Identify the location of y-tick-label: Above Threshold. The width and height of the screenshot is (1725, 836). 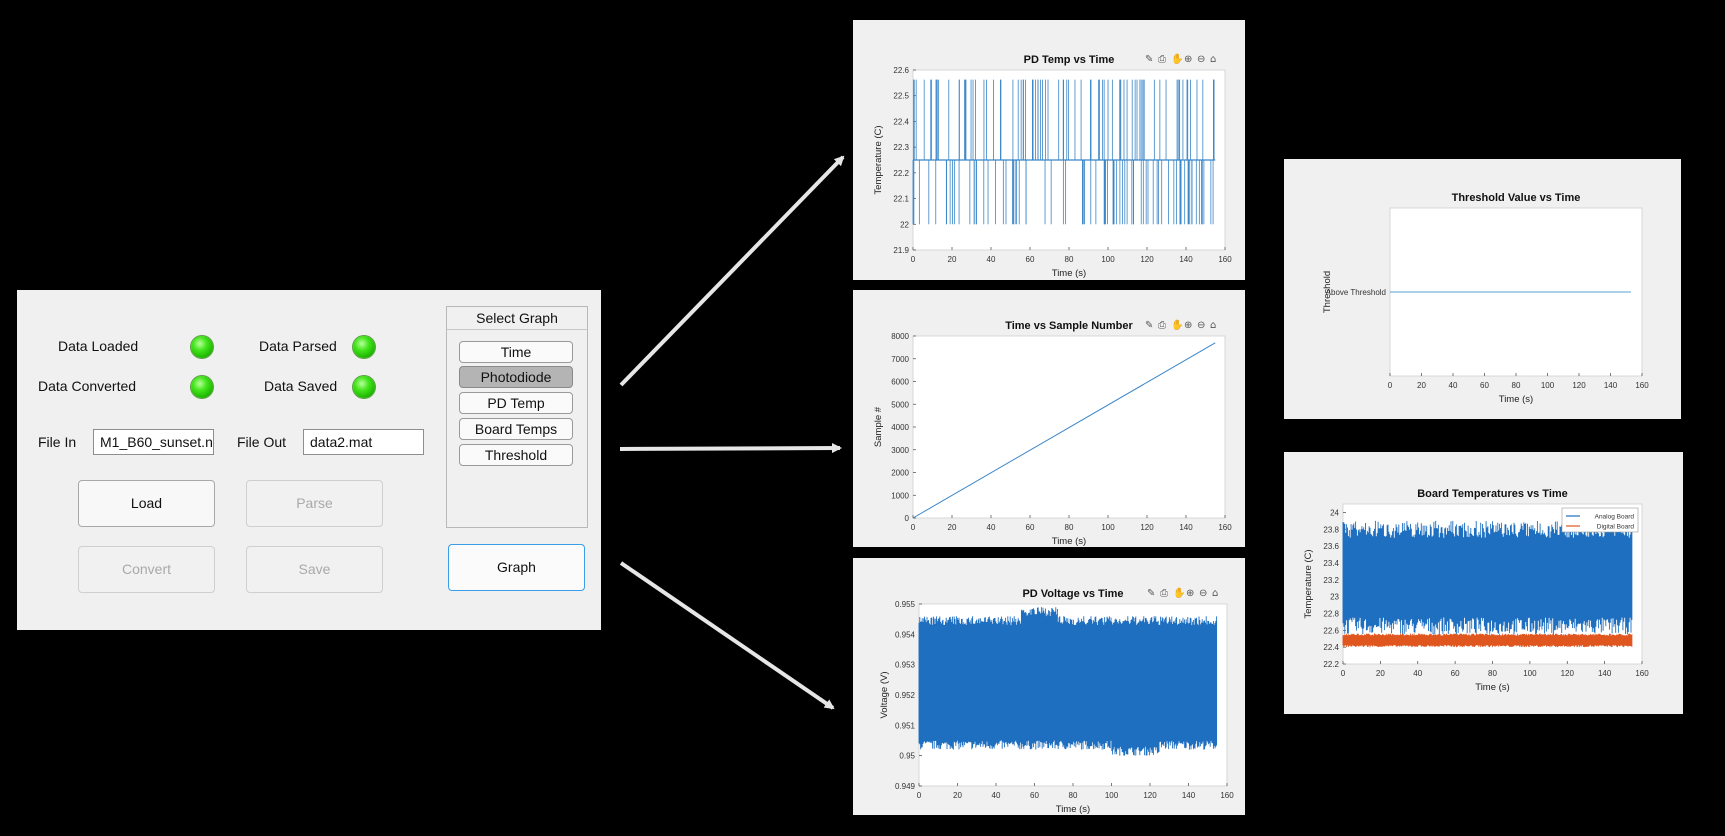
(1356, 292).